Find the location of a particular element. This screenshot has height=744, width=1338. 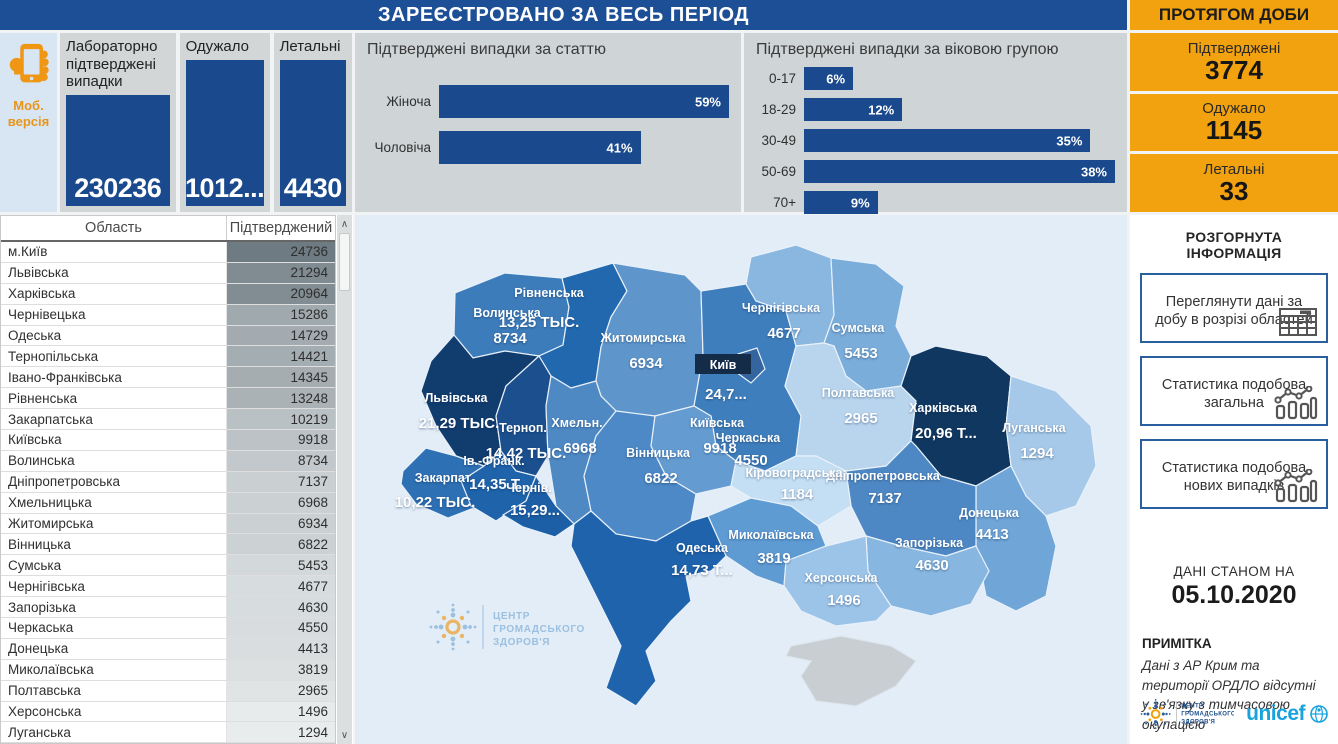

region-name-cell: Сумська is located at coordinates (114, 565).